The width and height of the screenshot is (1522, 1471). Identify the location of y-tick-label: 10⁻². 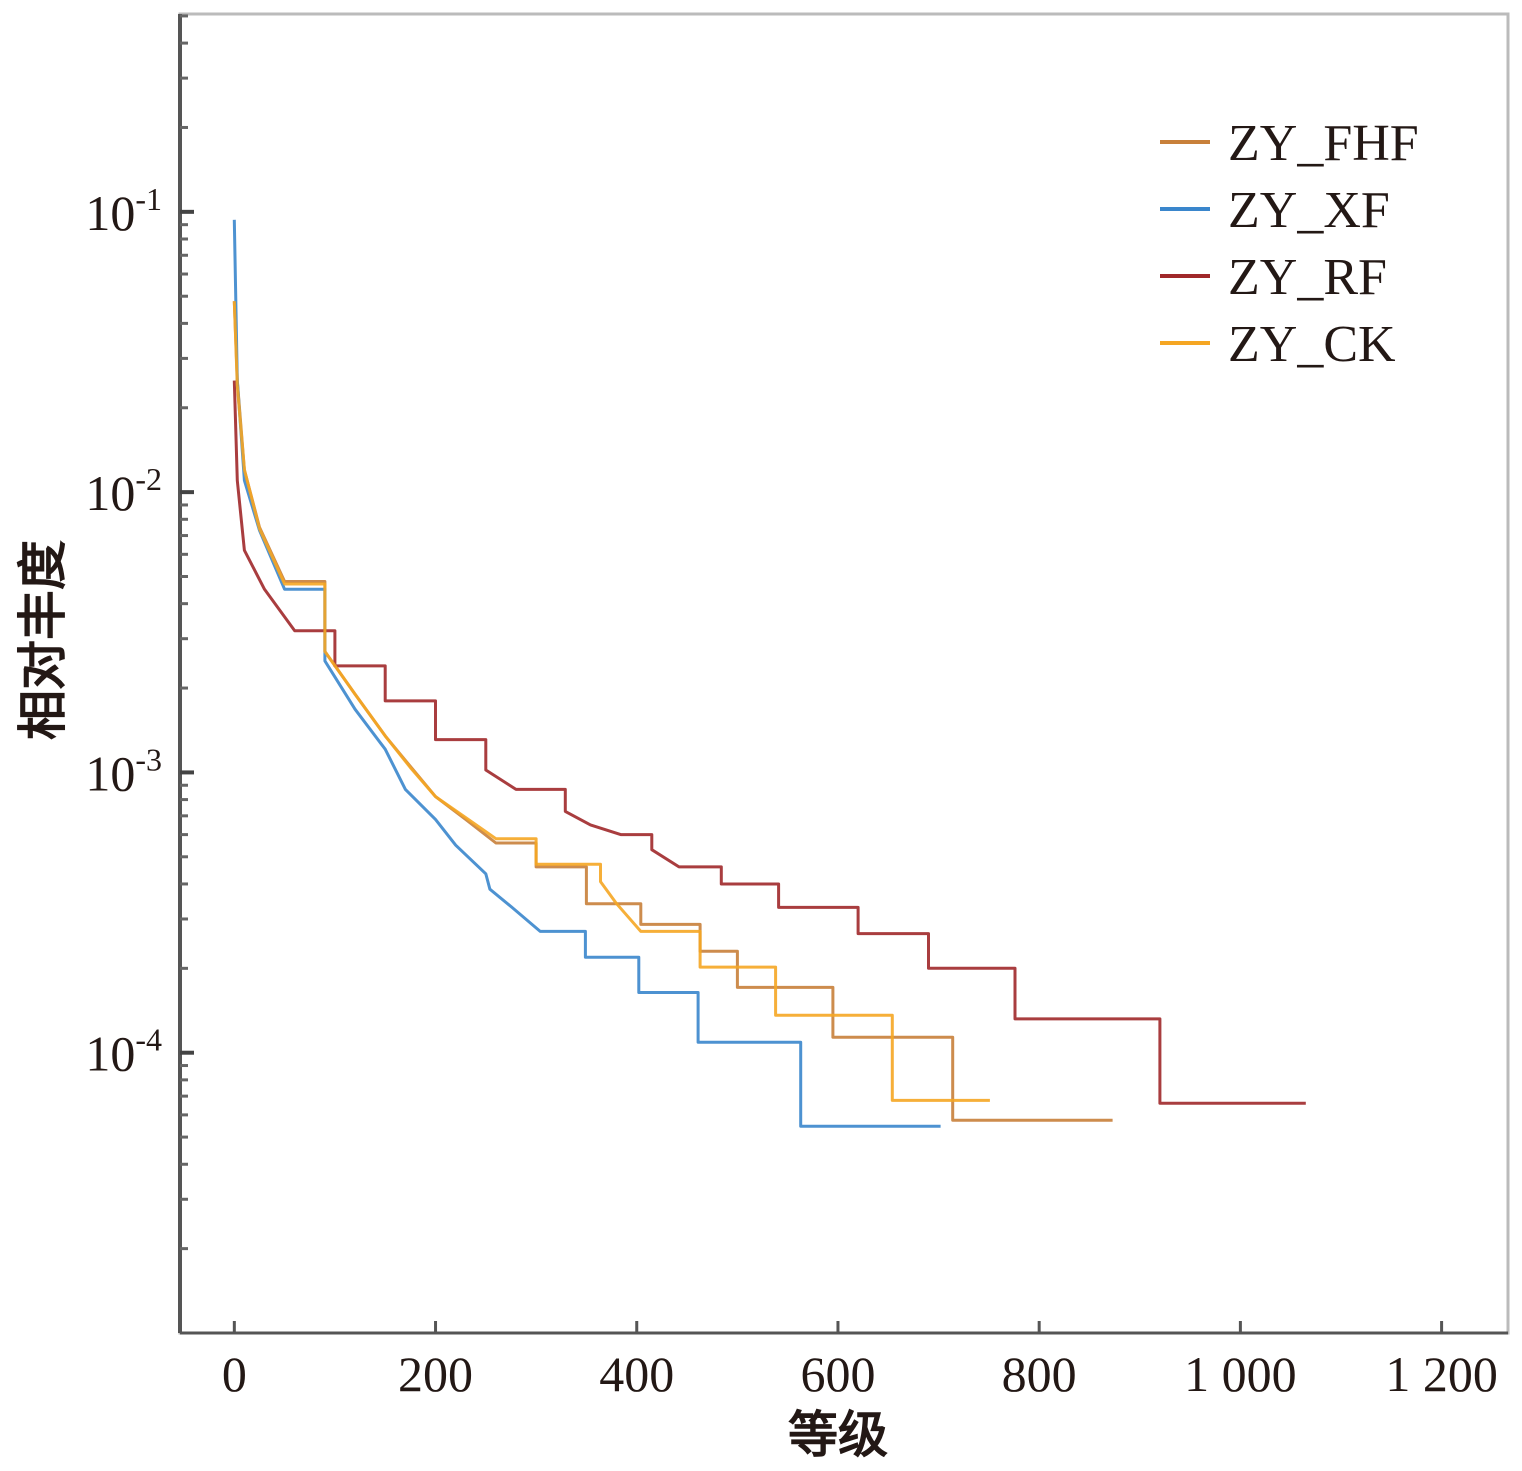
(123, 491).